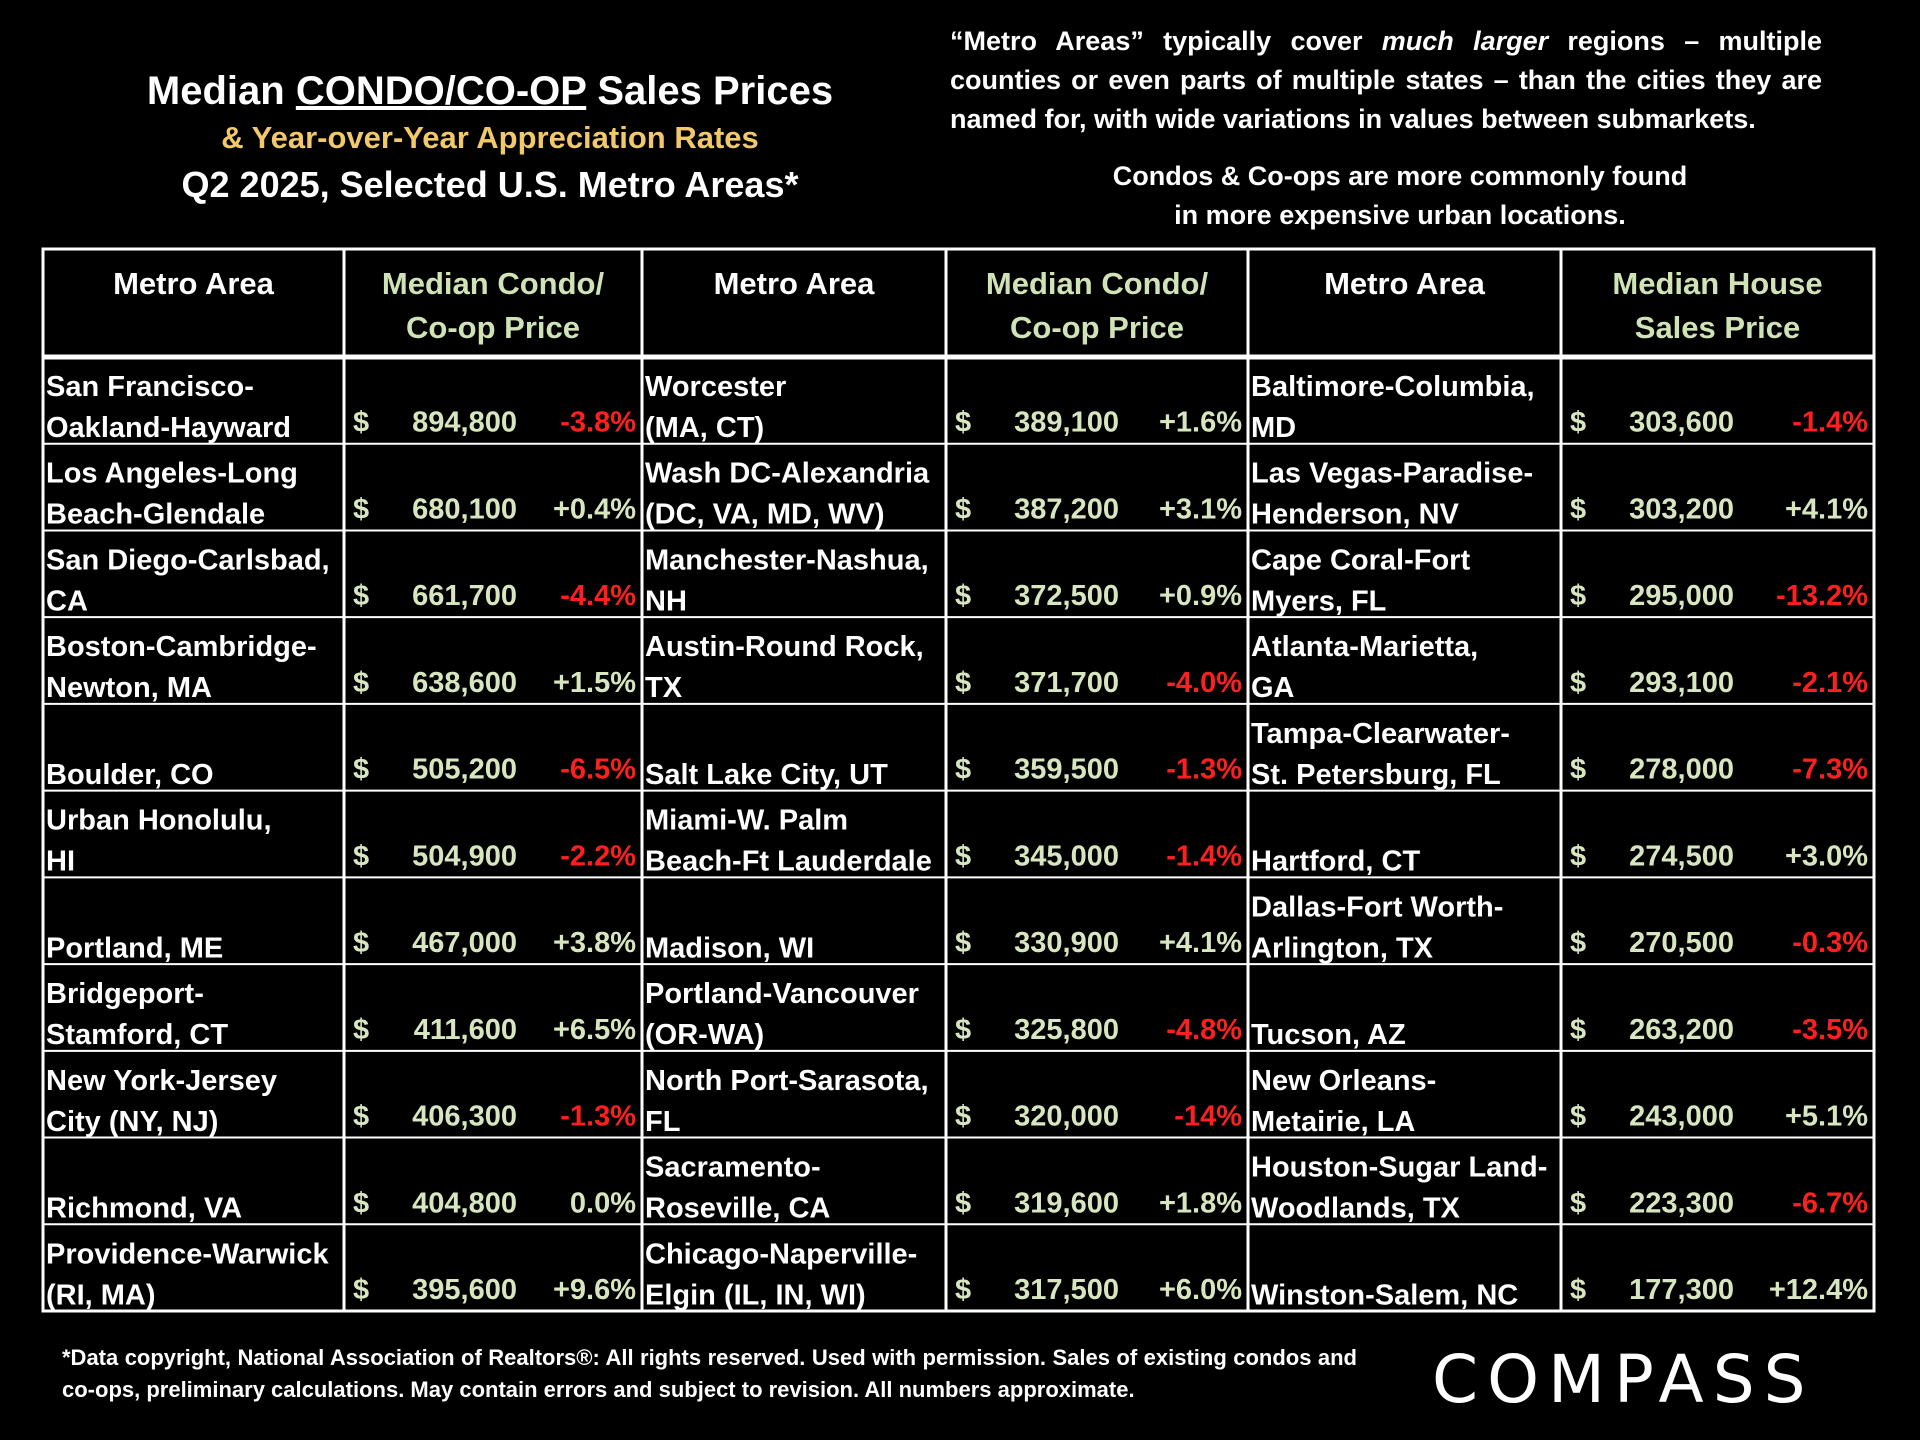  Describe the element at coordinates (704, 1035) in the screenshot. I see `metro-name: (OR-WA)` at that location.